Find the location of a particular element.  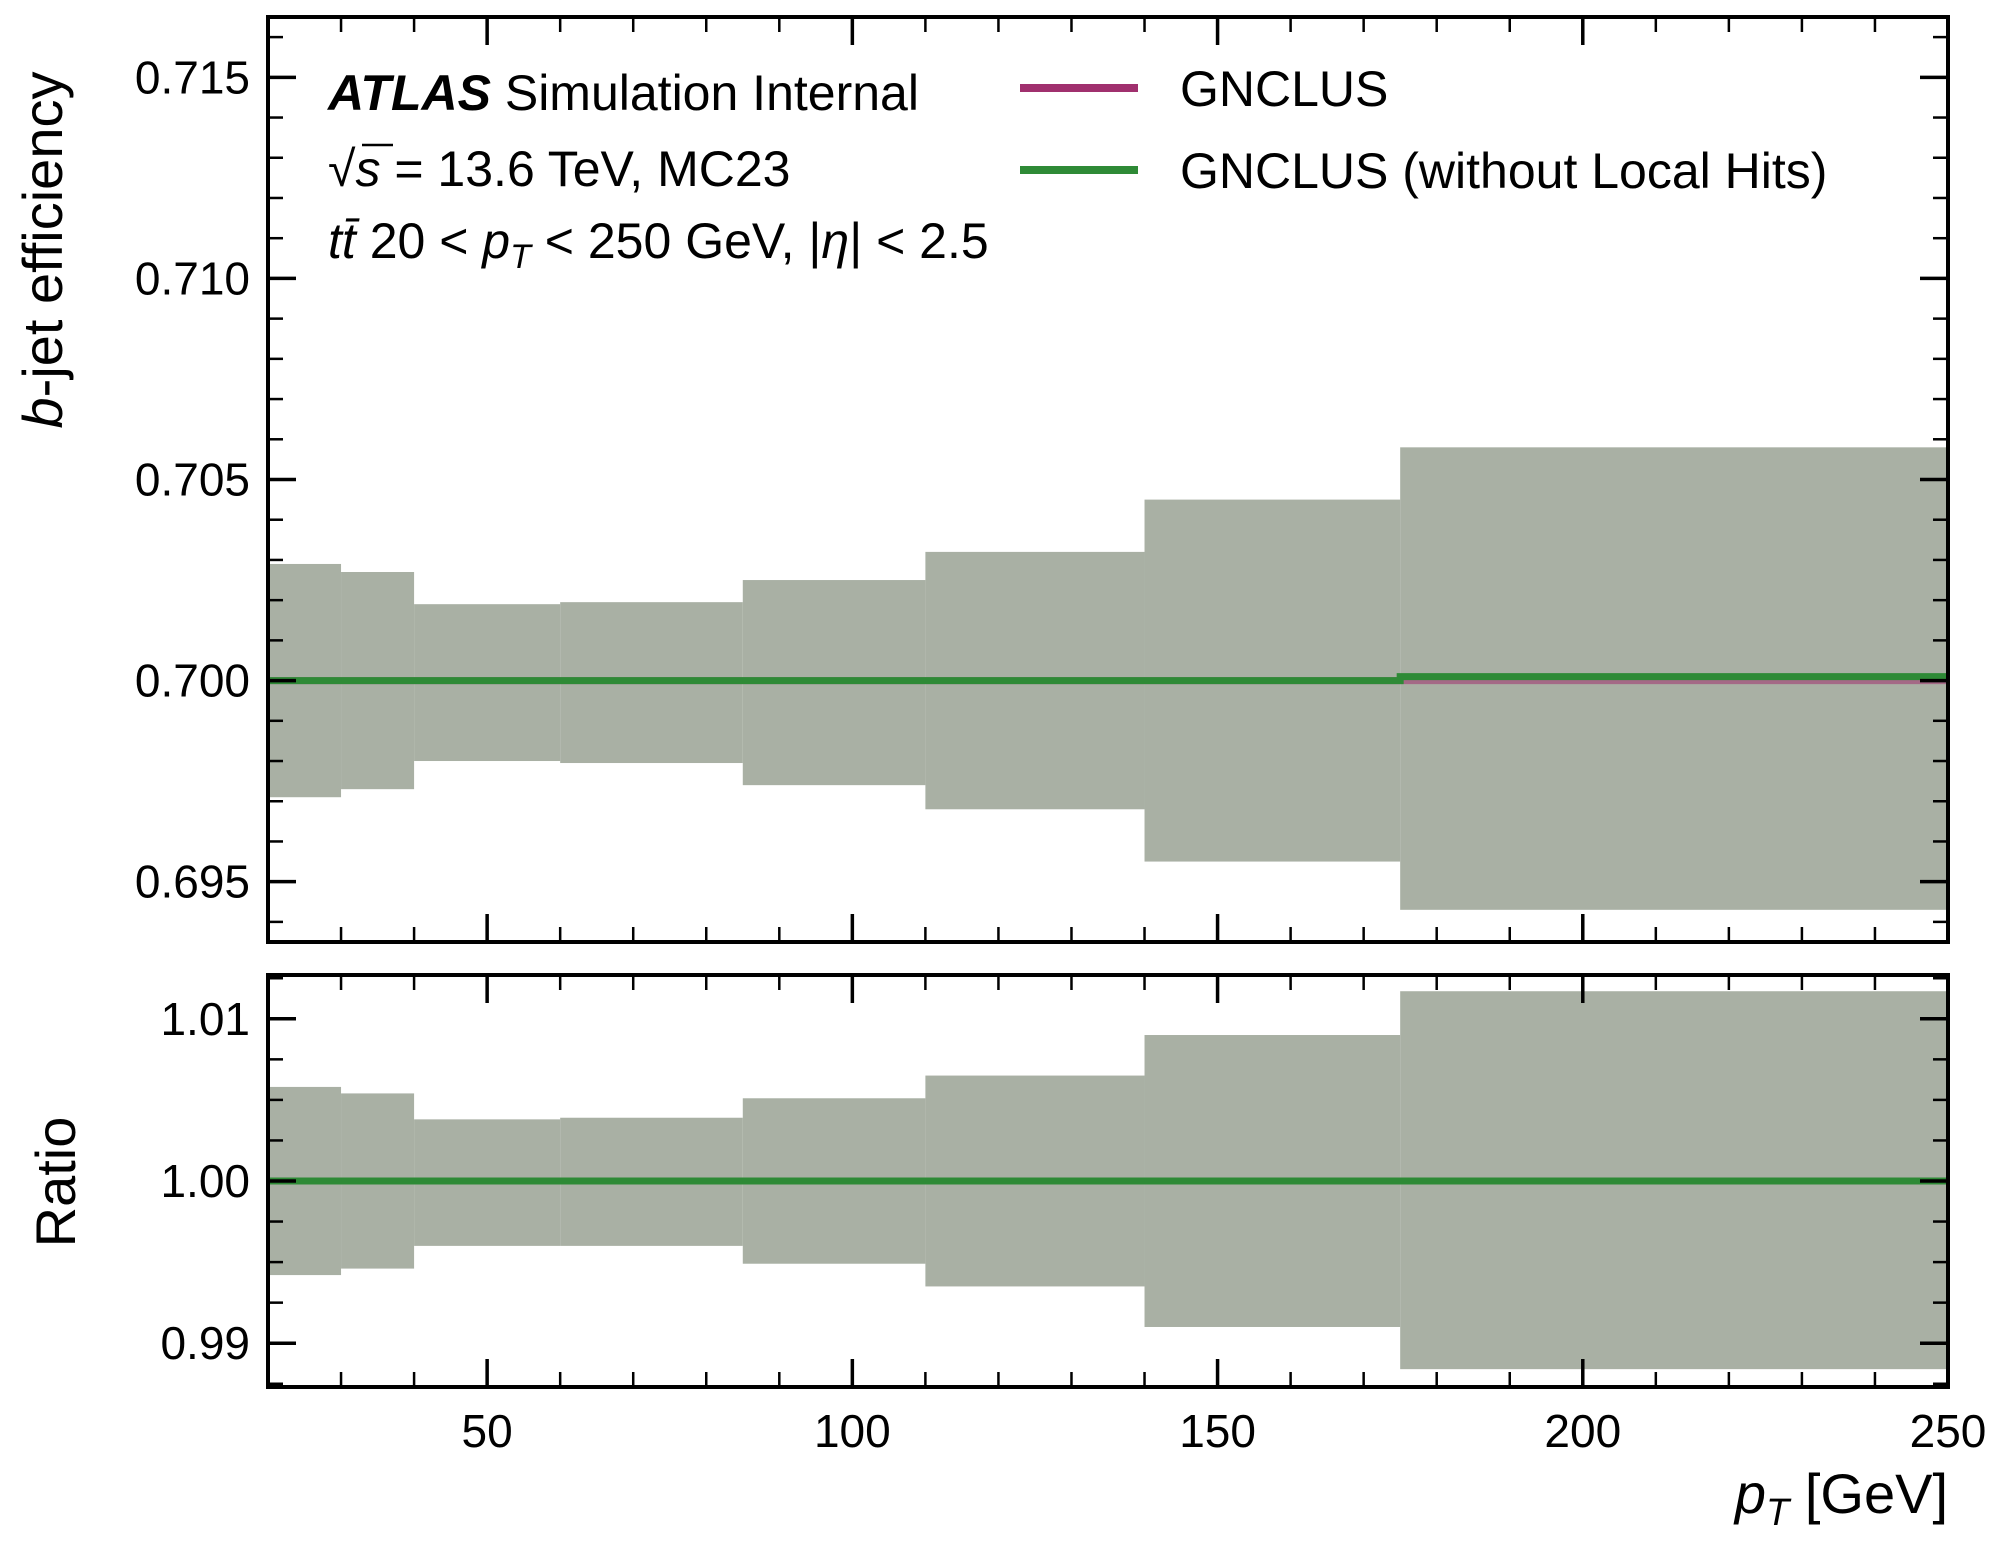

main-y-axis-title: b-jet efficiency is located at coordinates (42, 250).